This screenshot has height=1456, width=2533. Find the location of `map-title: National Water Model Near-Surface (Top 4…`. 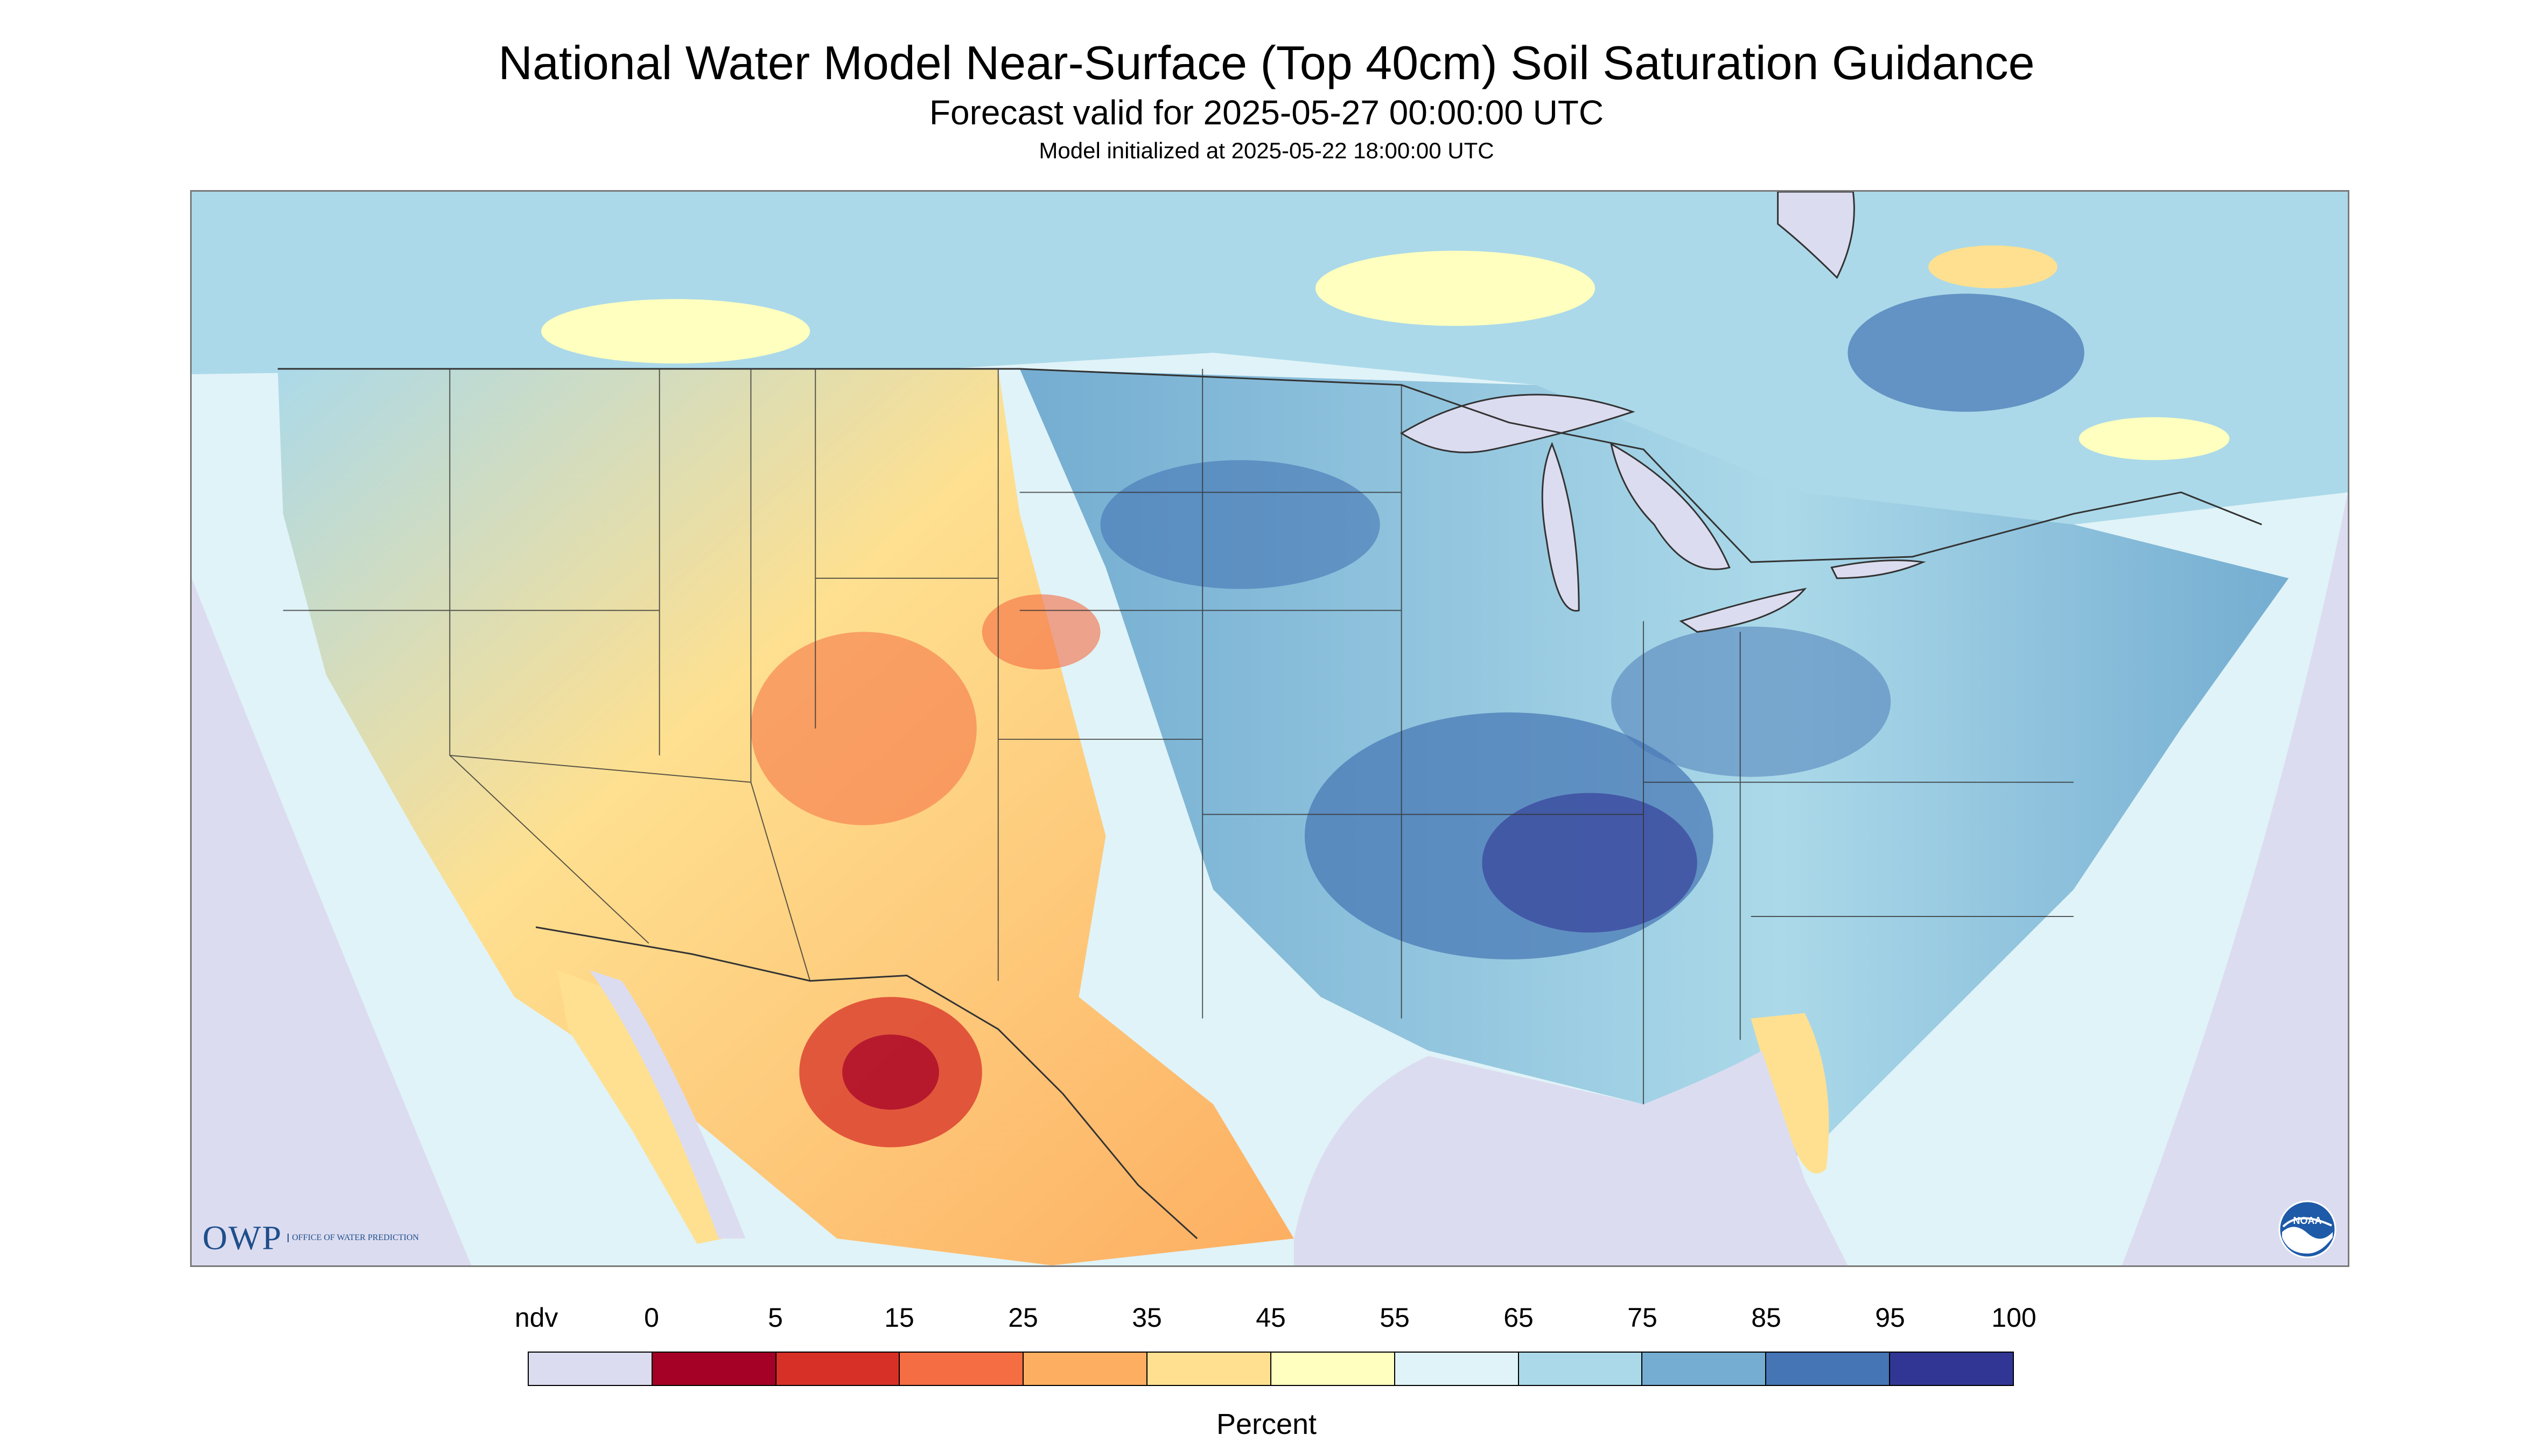

map-title: National Water Model Near-Surface (Top 4… is located at coordinates (1266, 62).